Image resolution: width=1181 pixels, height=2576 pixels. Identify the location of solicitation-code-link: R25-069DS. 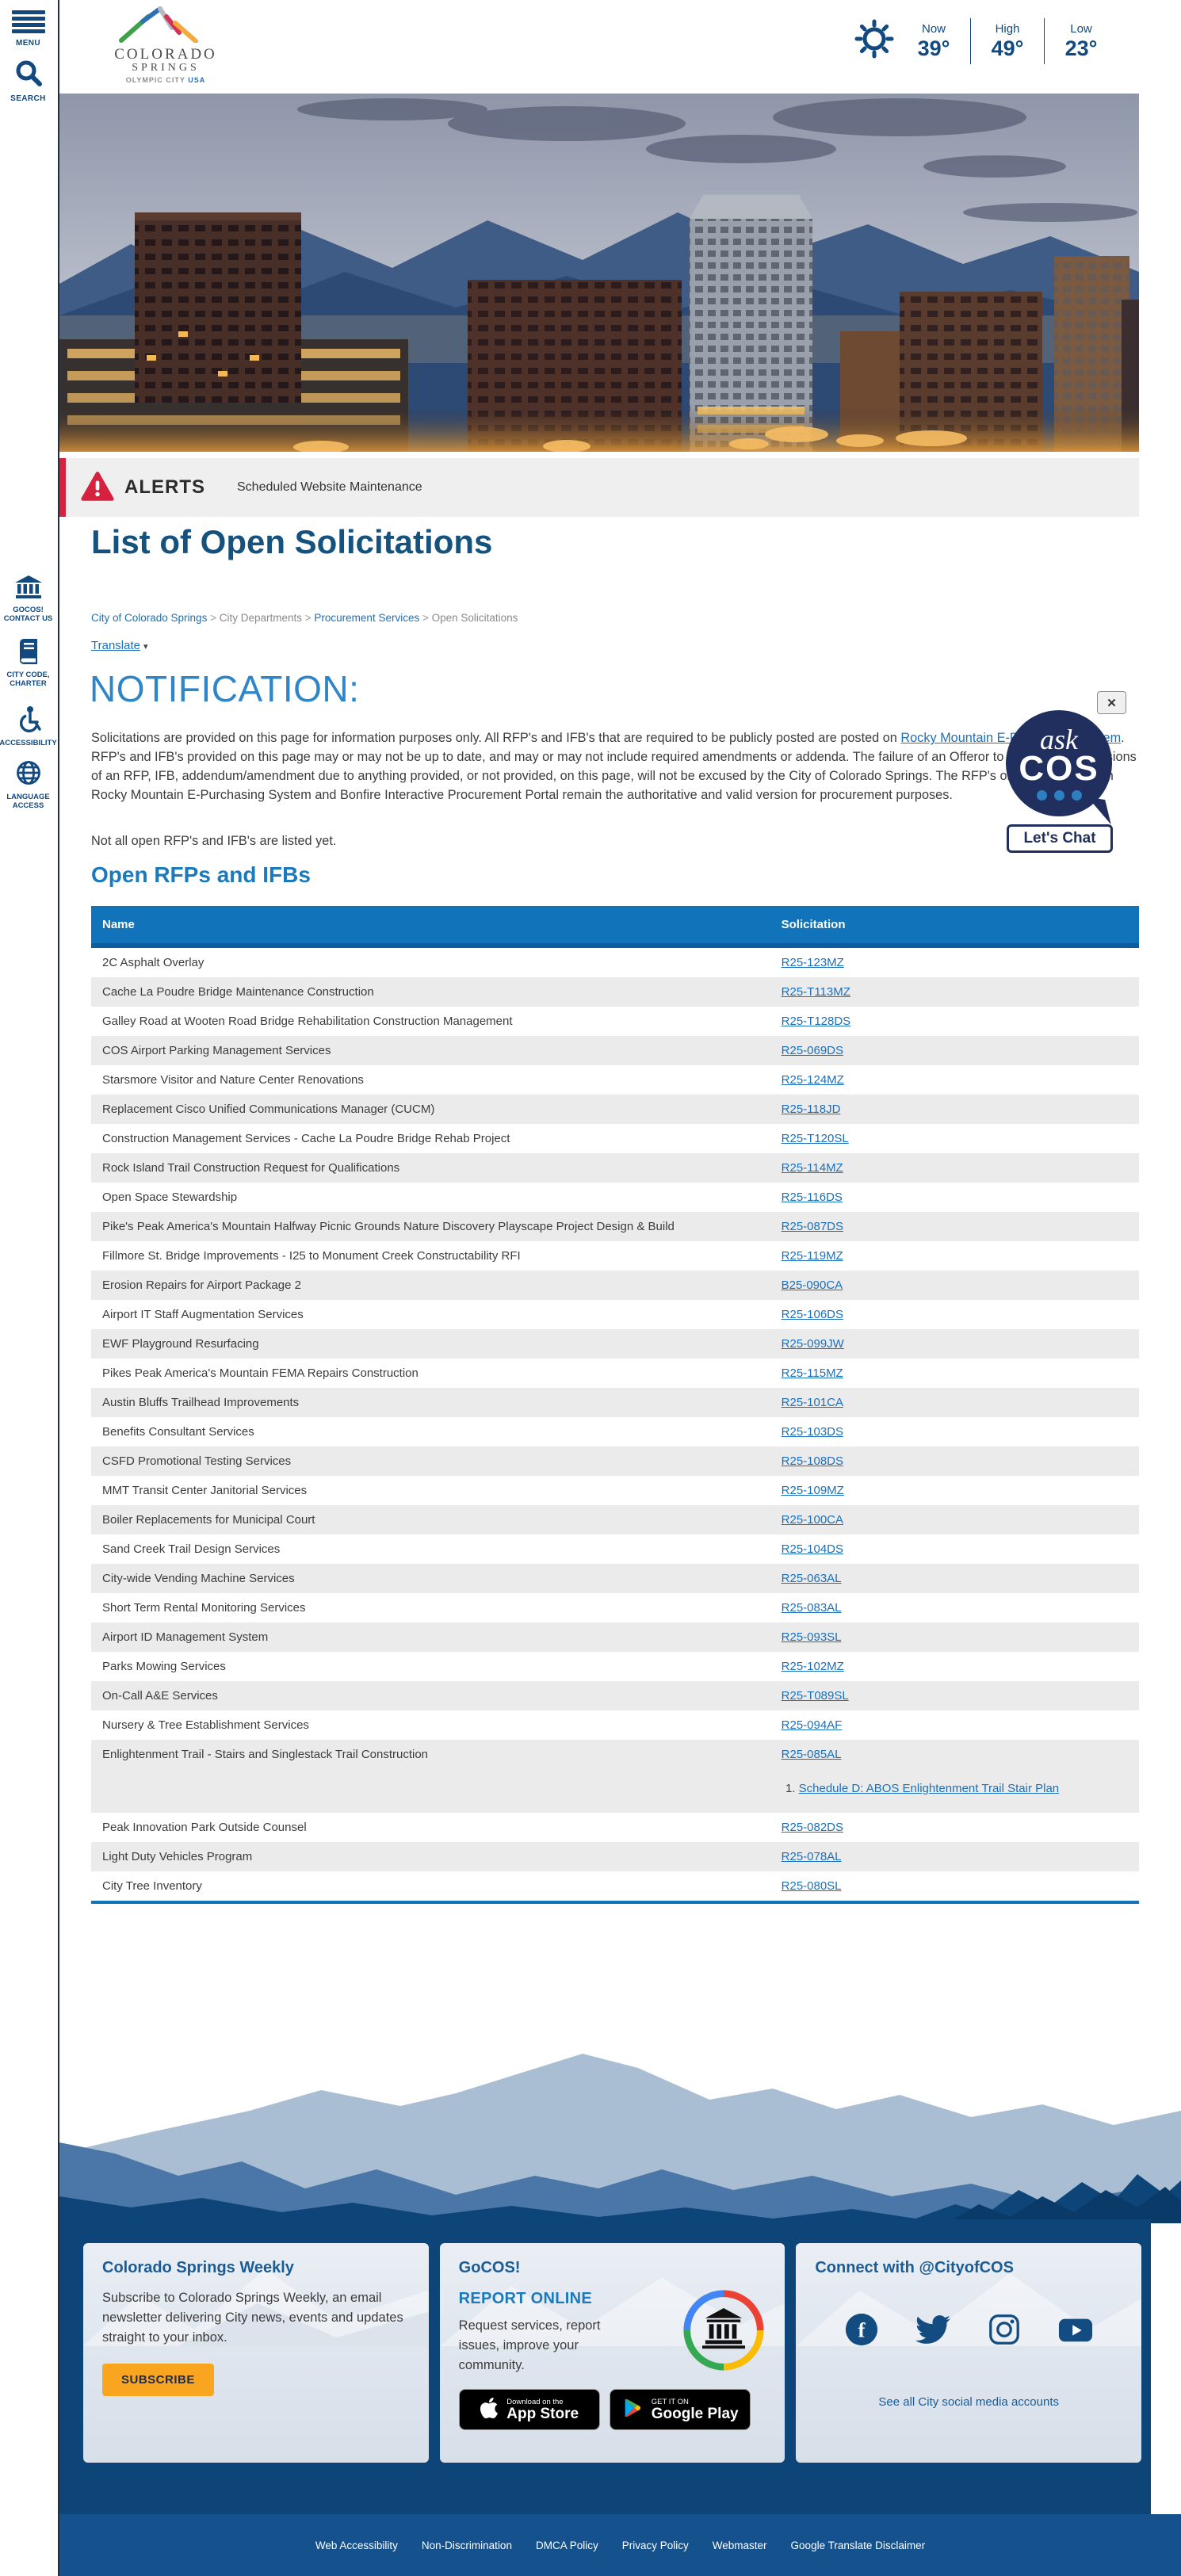
(812, 1050).